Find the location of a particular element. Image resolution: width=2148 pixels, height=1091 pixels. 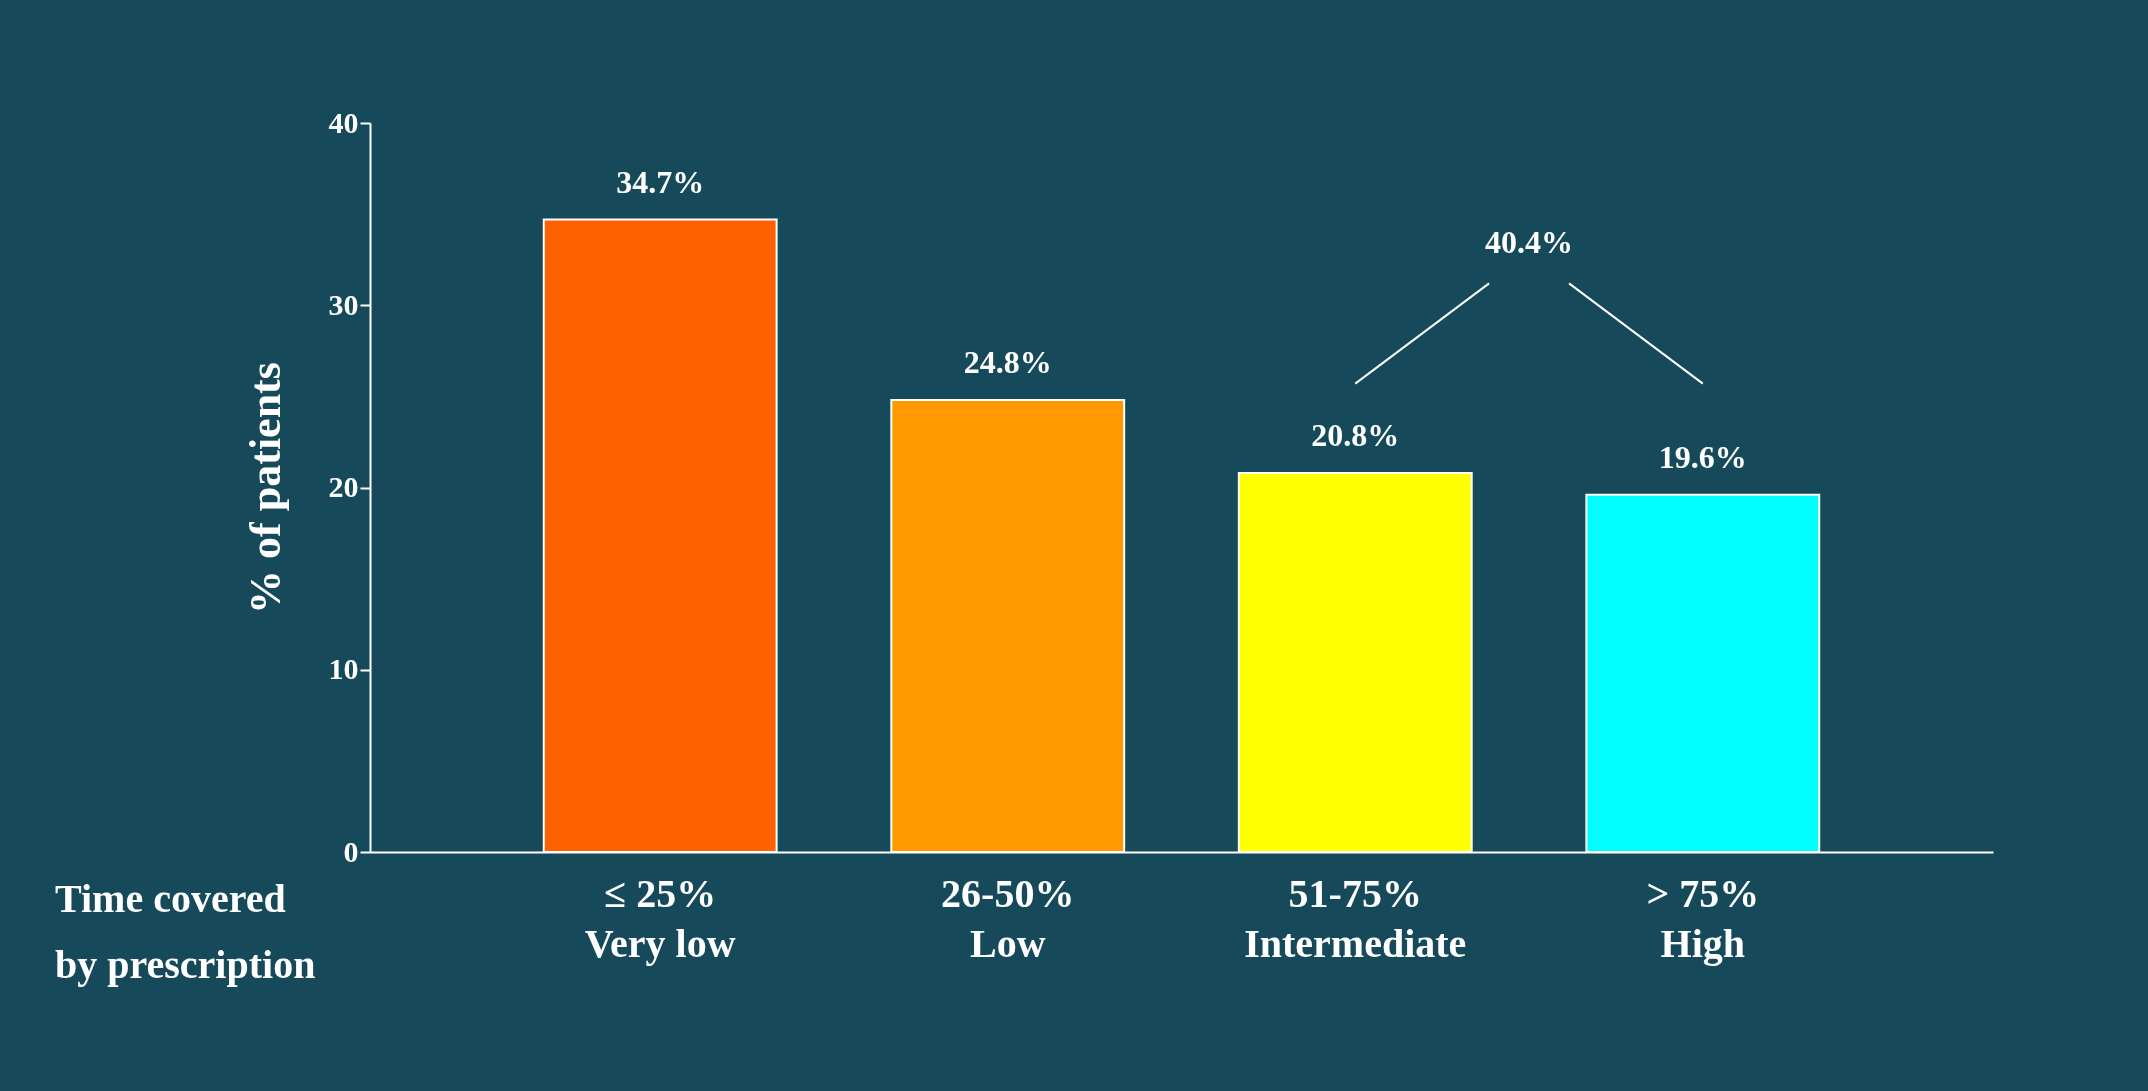

x-tick-label: > 75% High is located at coordinates (1703, 918).